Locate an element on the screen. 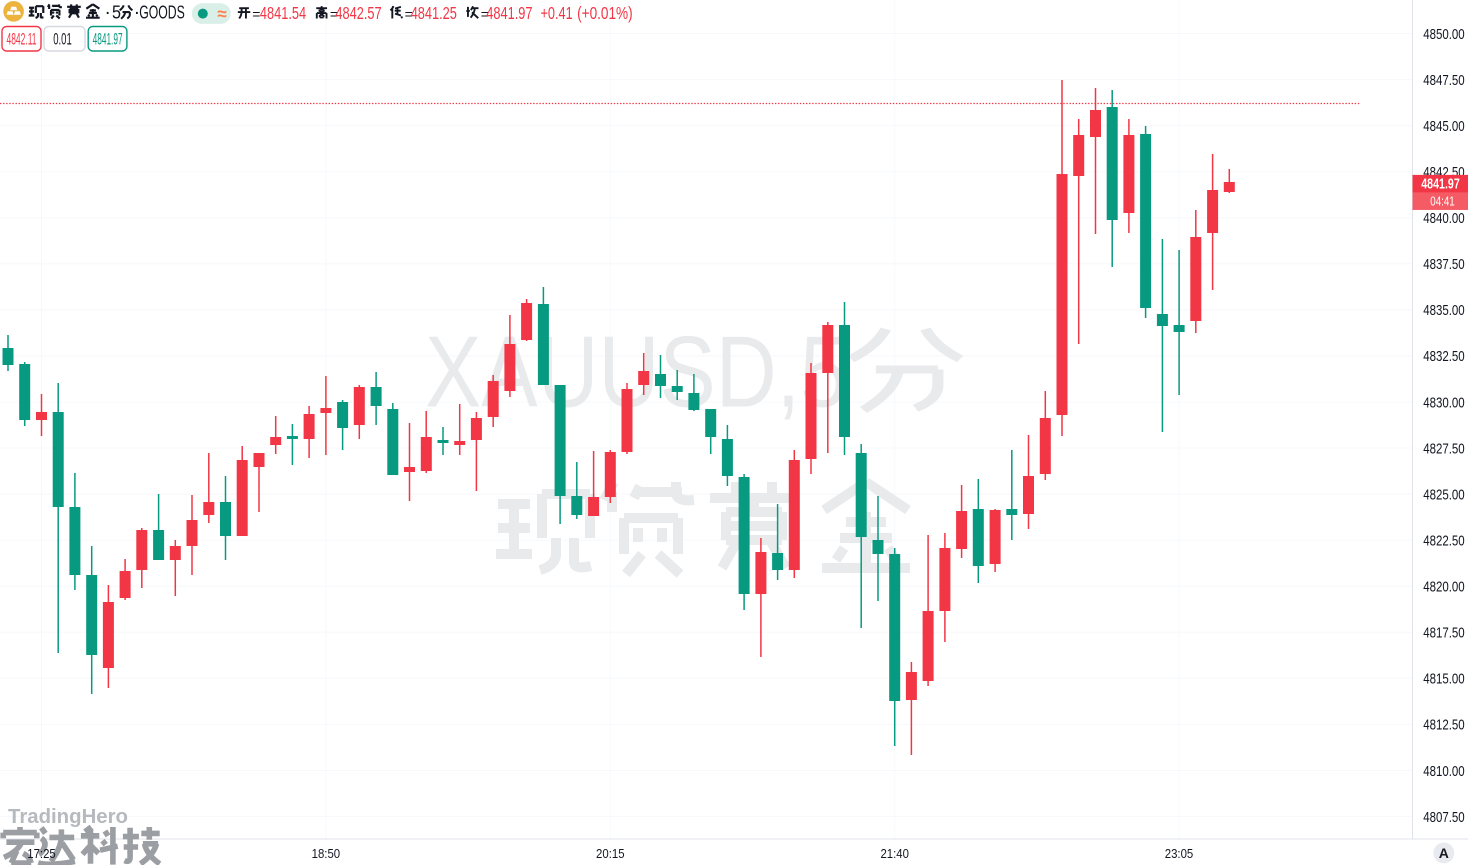  svg-text: 5 is located at coordinates (116, 12).